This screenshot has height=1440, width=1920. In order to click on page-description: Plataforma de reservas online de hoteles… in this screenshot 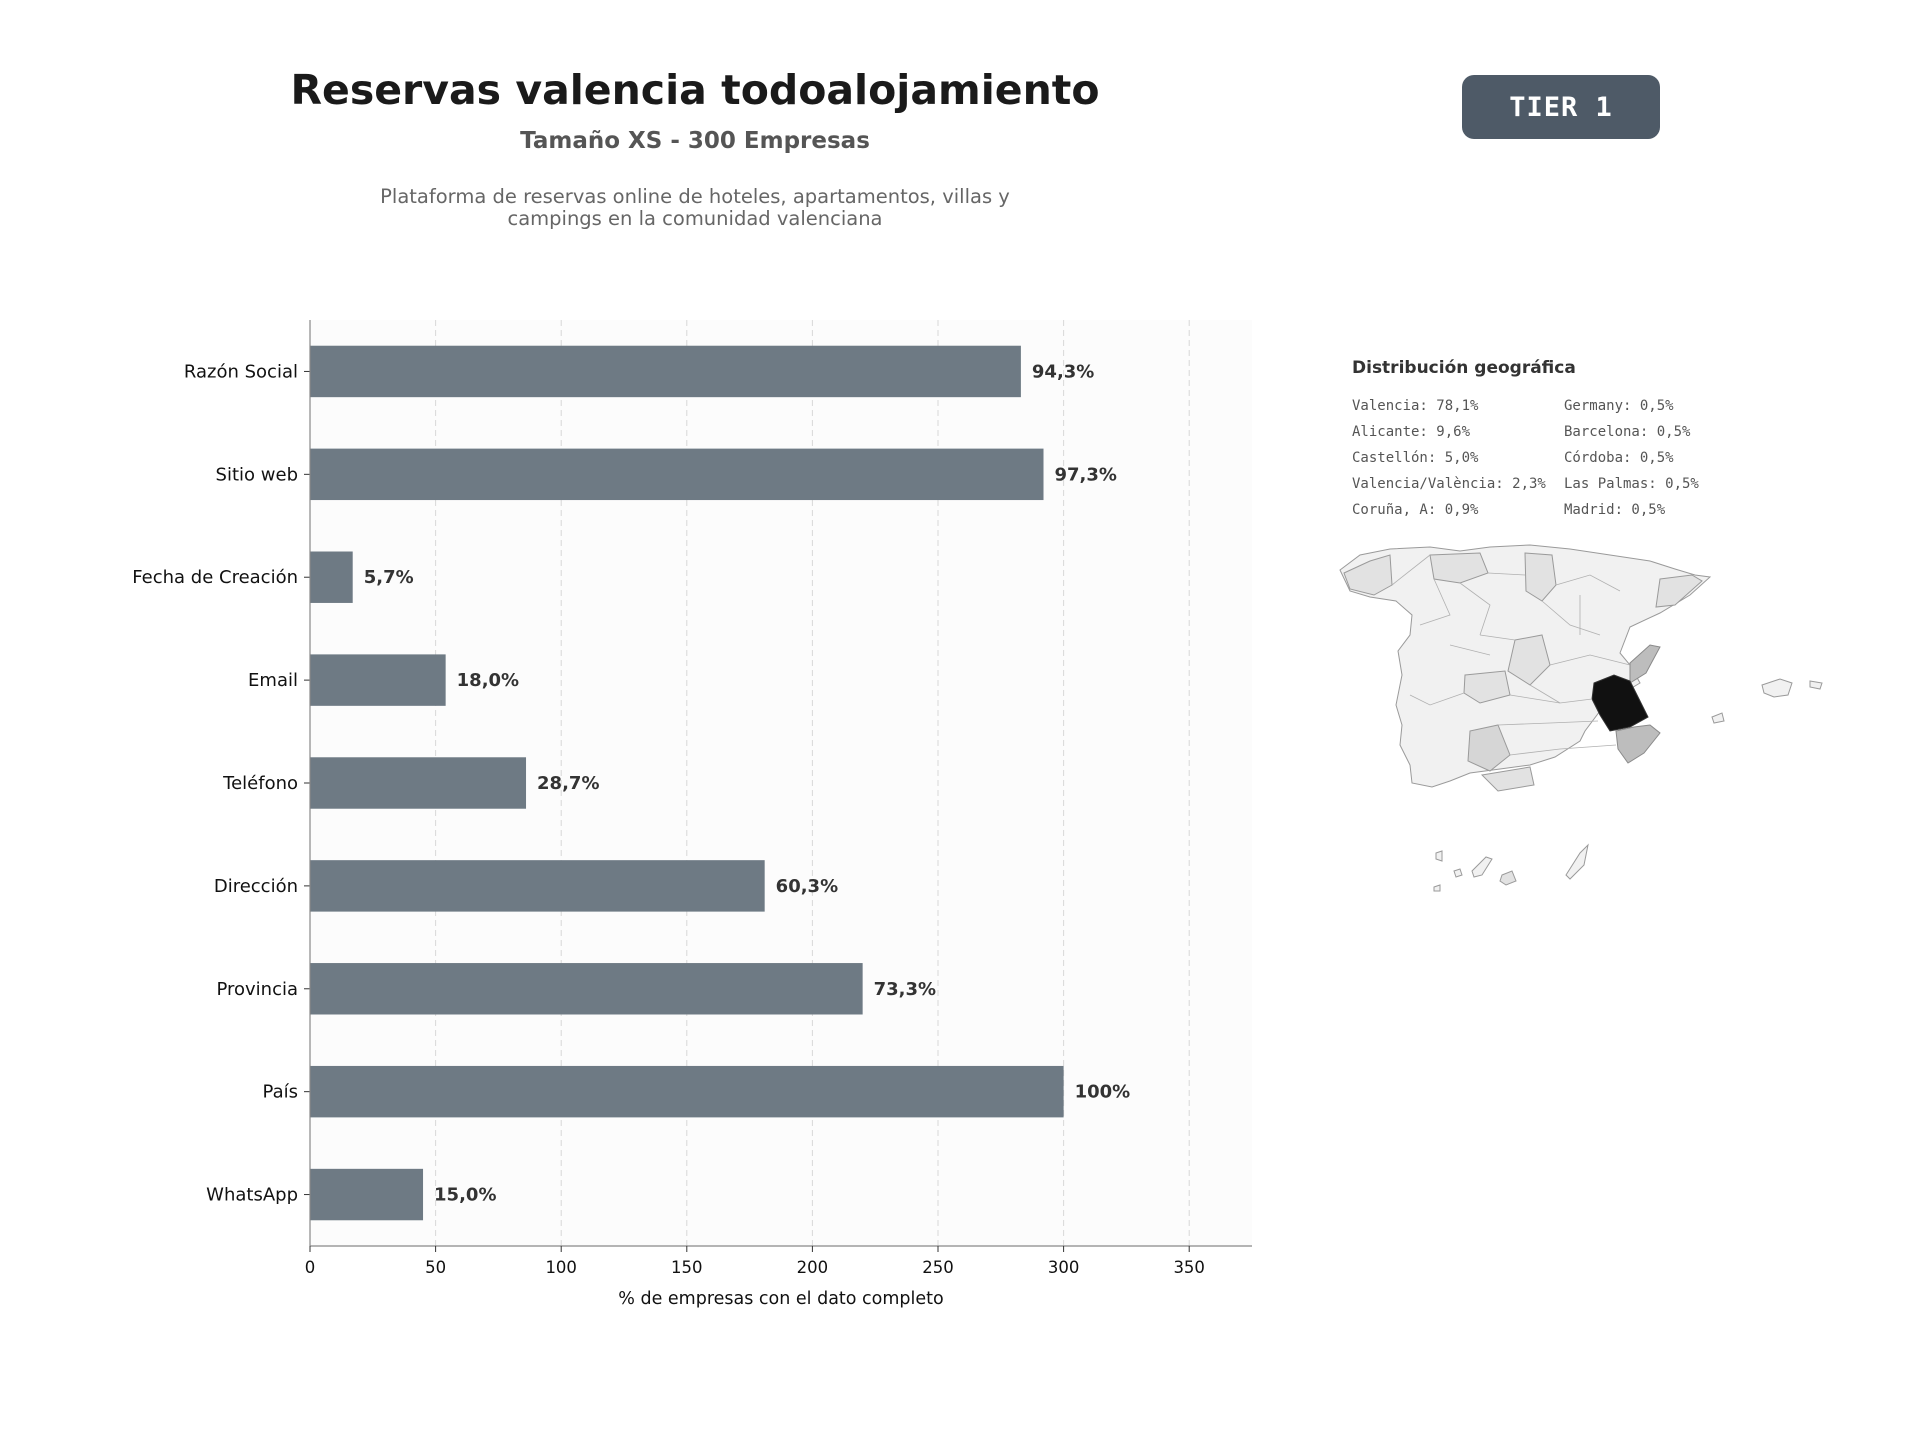, I will do `click(695, 208)`.